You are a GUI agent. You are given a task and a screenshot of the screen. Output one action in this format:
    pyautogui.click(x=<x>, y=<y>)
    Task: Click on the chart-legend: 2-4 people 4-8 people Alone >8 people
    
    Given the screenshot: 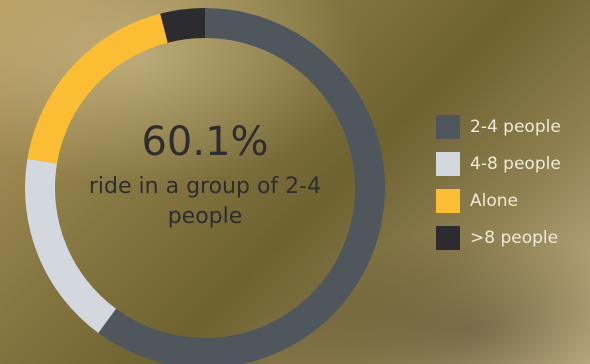 What is the action you would take?
    pyautogui.click(x=498, y=188)
    